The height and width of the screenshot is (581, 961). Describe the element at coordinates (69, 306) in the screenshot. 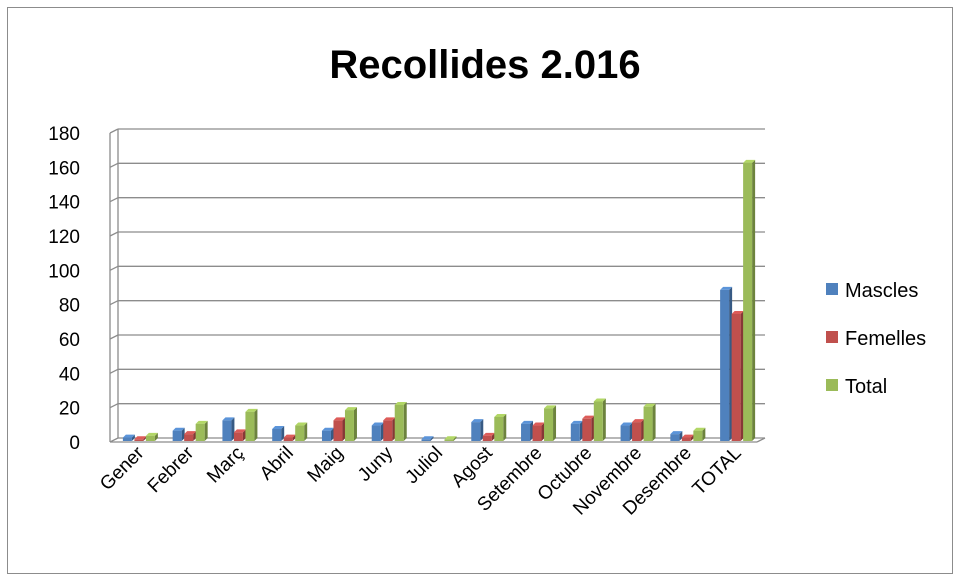

I see `y-tick-label-4: 80` at that location.